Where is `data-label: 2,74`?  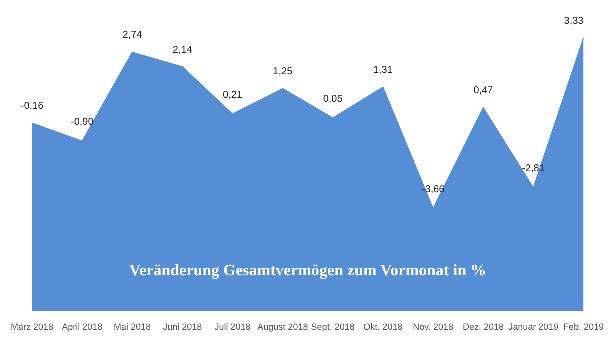
data-label: 2,74 is located at coordinates (132, 36).